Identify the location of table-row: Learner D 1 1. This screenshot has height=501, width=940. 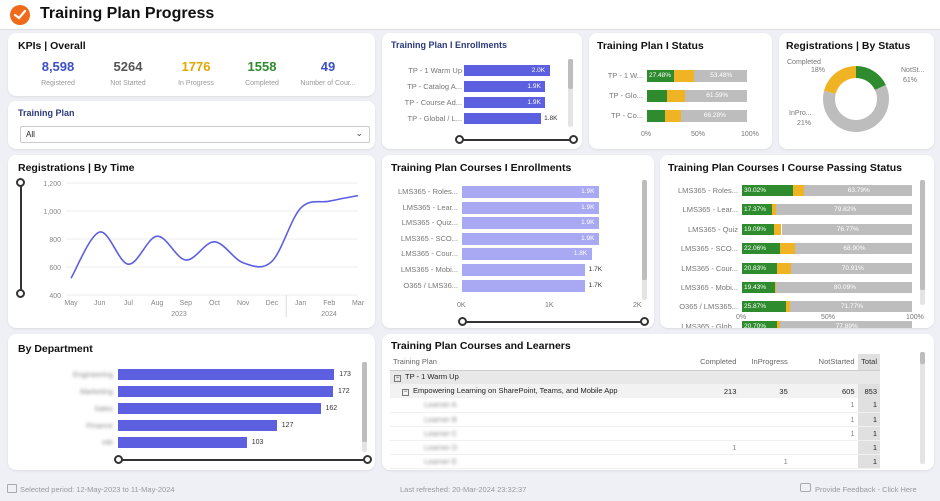
(635, 447).